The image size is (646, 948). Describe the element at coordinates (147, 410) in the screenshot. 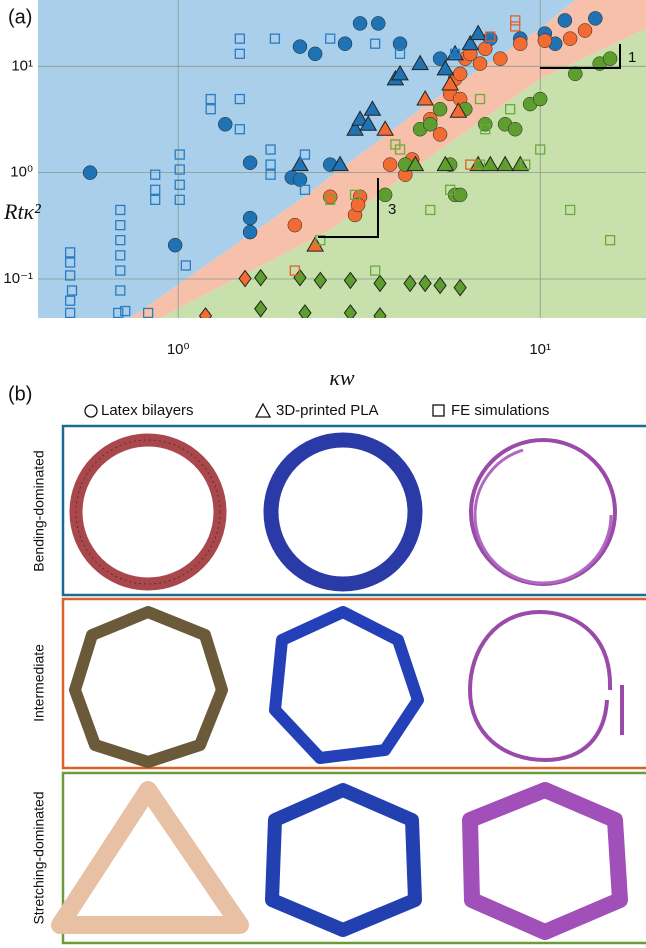

I see `legend-text: Latex bilayers` at that location.